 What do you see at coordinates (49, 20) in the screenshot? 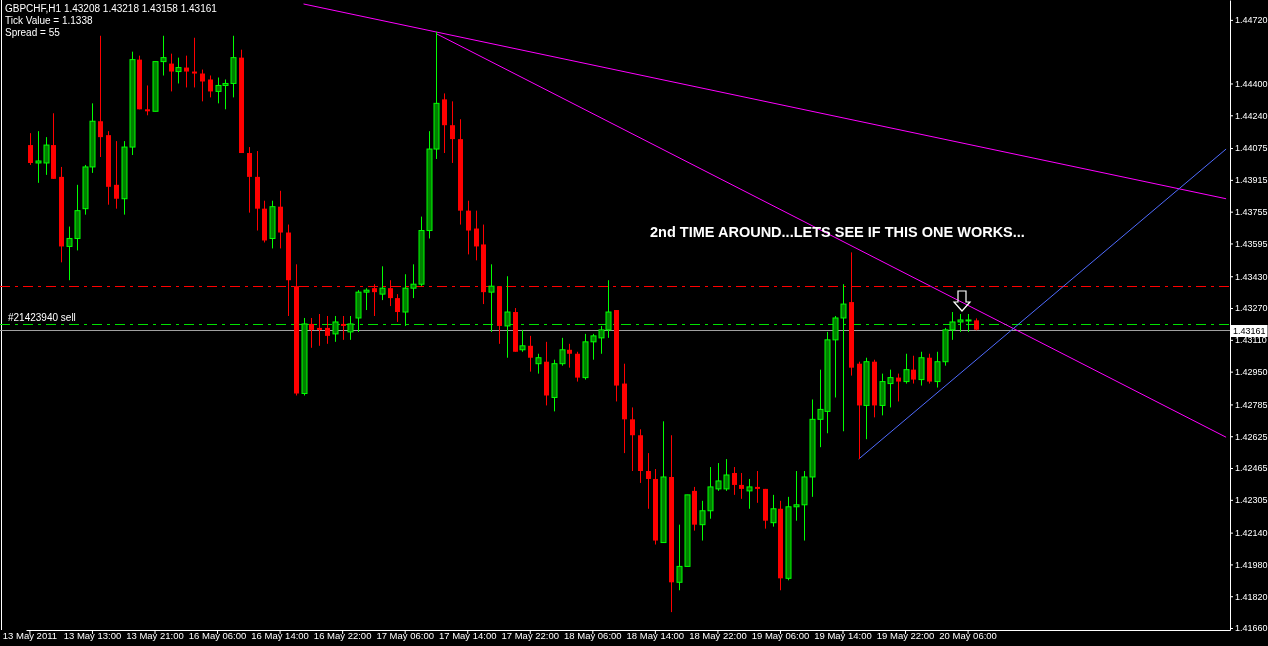
I see `annotation: Tick Value = 1.1338` at bounding box center [49, 20].